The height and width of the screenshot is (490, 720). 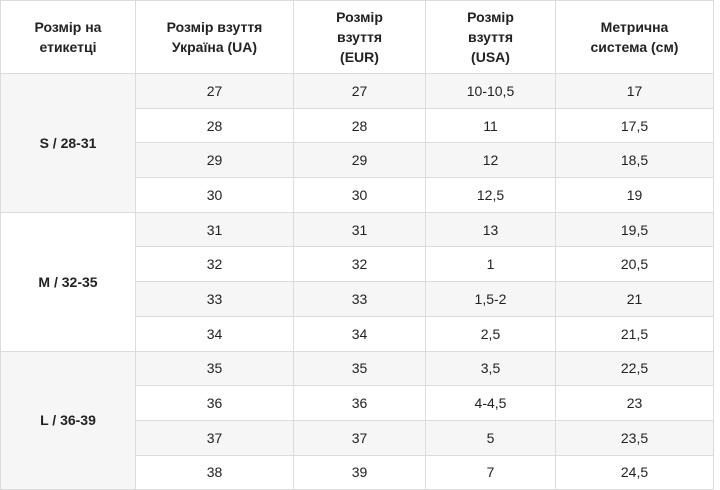 What do you see at coordinates (634, 195) in the screenshot?
I see `table-cell: 19` at bounding box center [634, 195].